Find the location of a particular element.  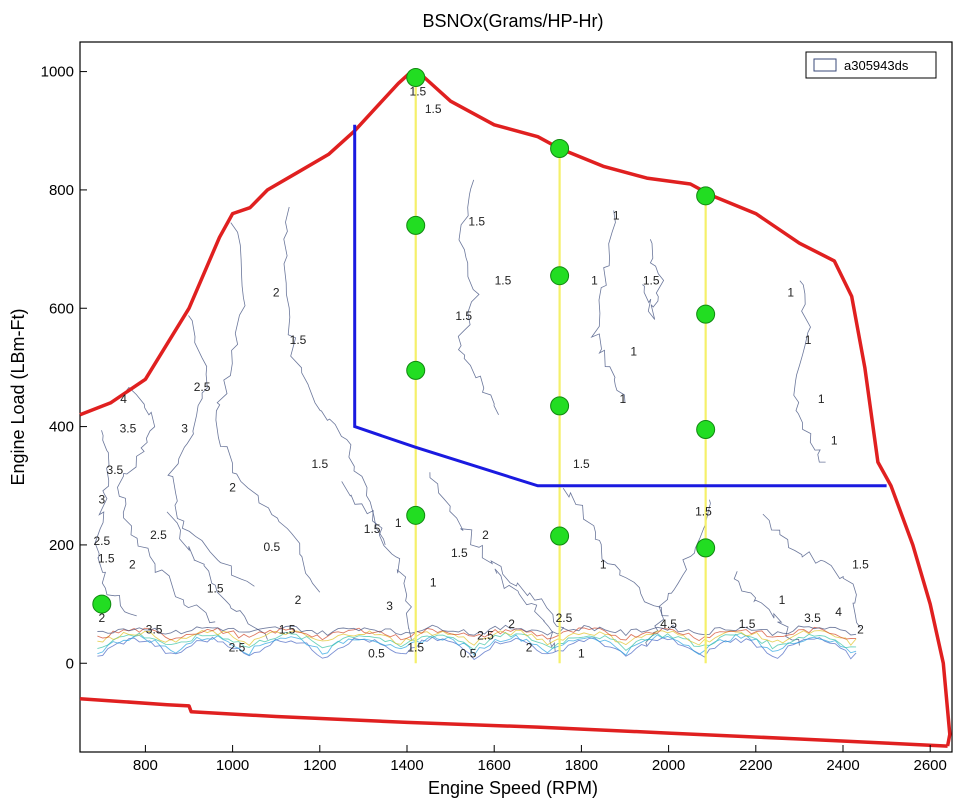

contour-label-13: 1 is located at coordinates (821, 399).